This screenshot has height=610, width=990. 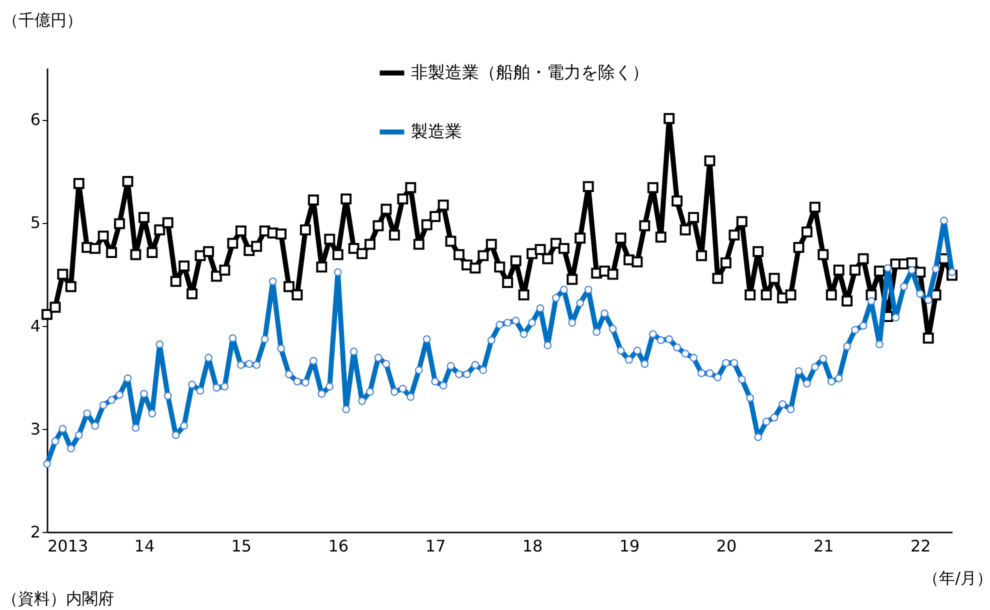 I want to click on x-tick-label: 20, so click(x=726, y=546).